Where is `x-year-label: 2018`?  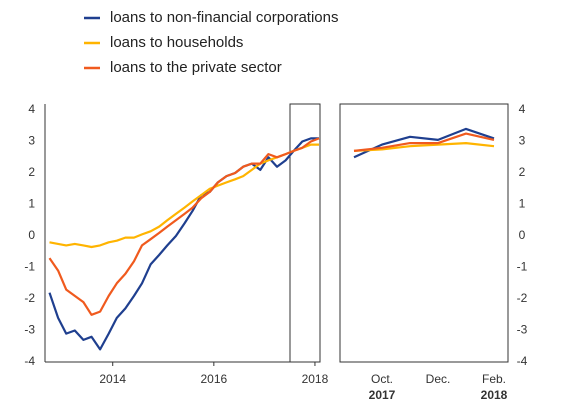
x-year-label: 2018 is located at coordinates (494, 395).